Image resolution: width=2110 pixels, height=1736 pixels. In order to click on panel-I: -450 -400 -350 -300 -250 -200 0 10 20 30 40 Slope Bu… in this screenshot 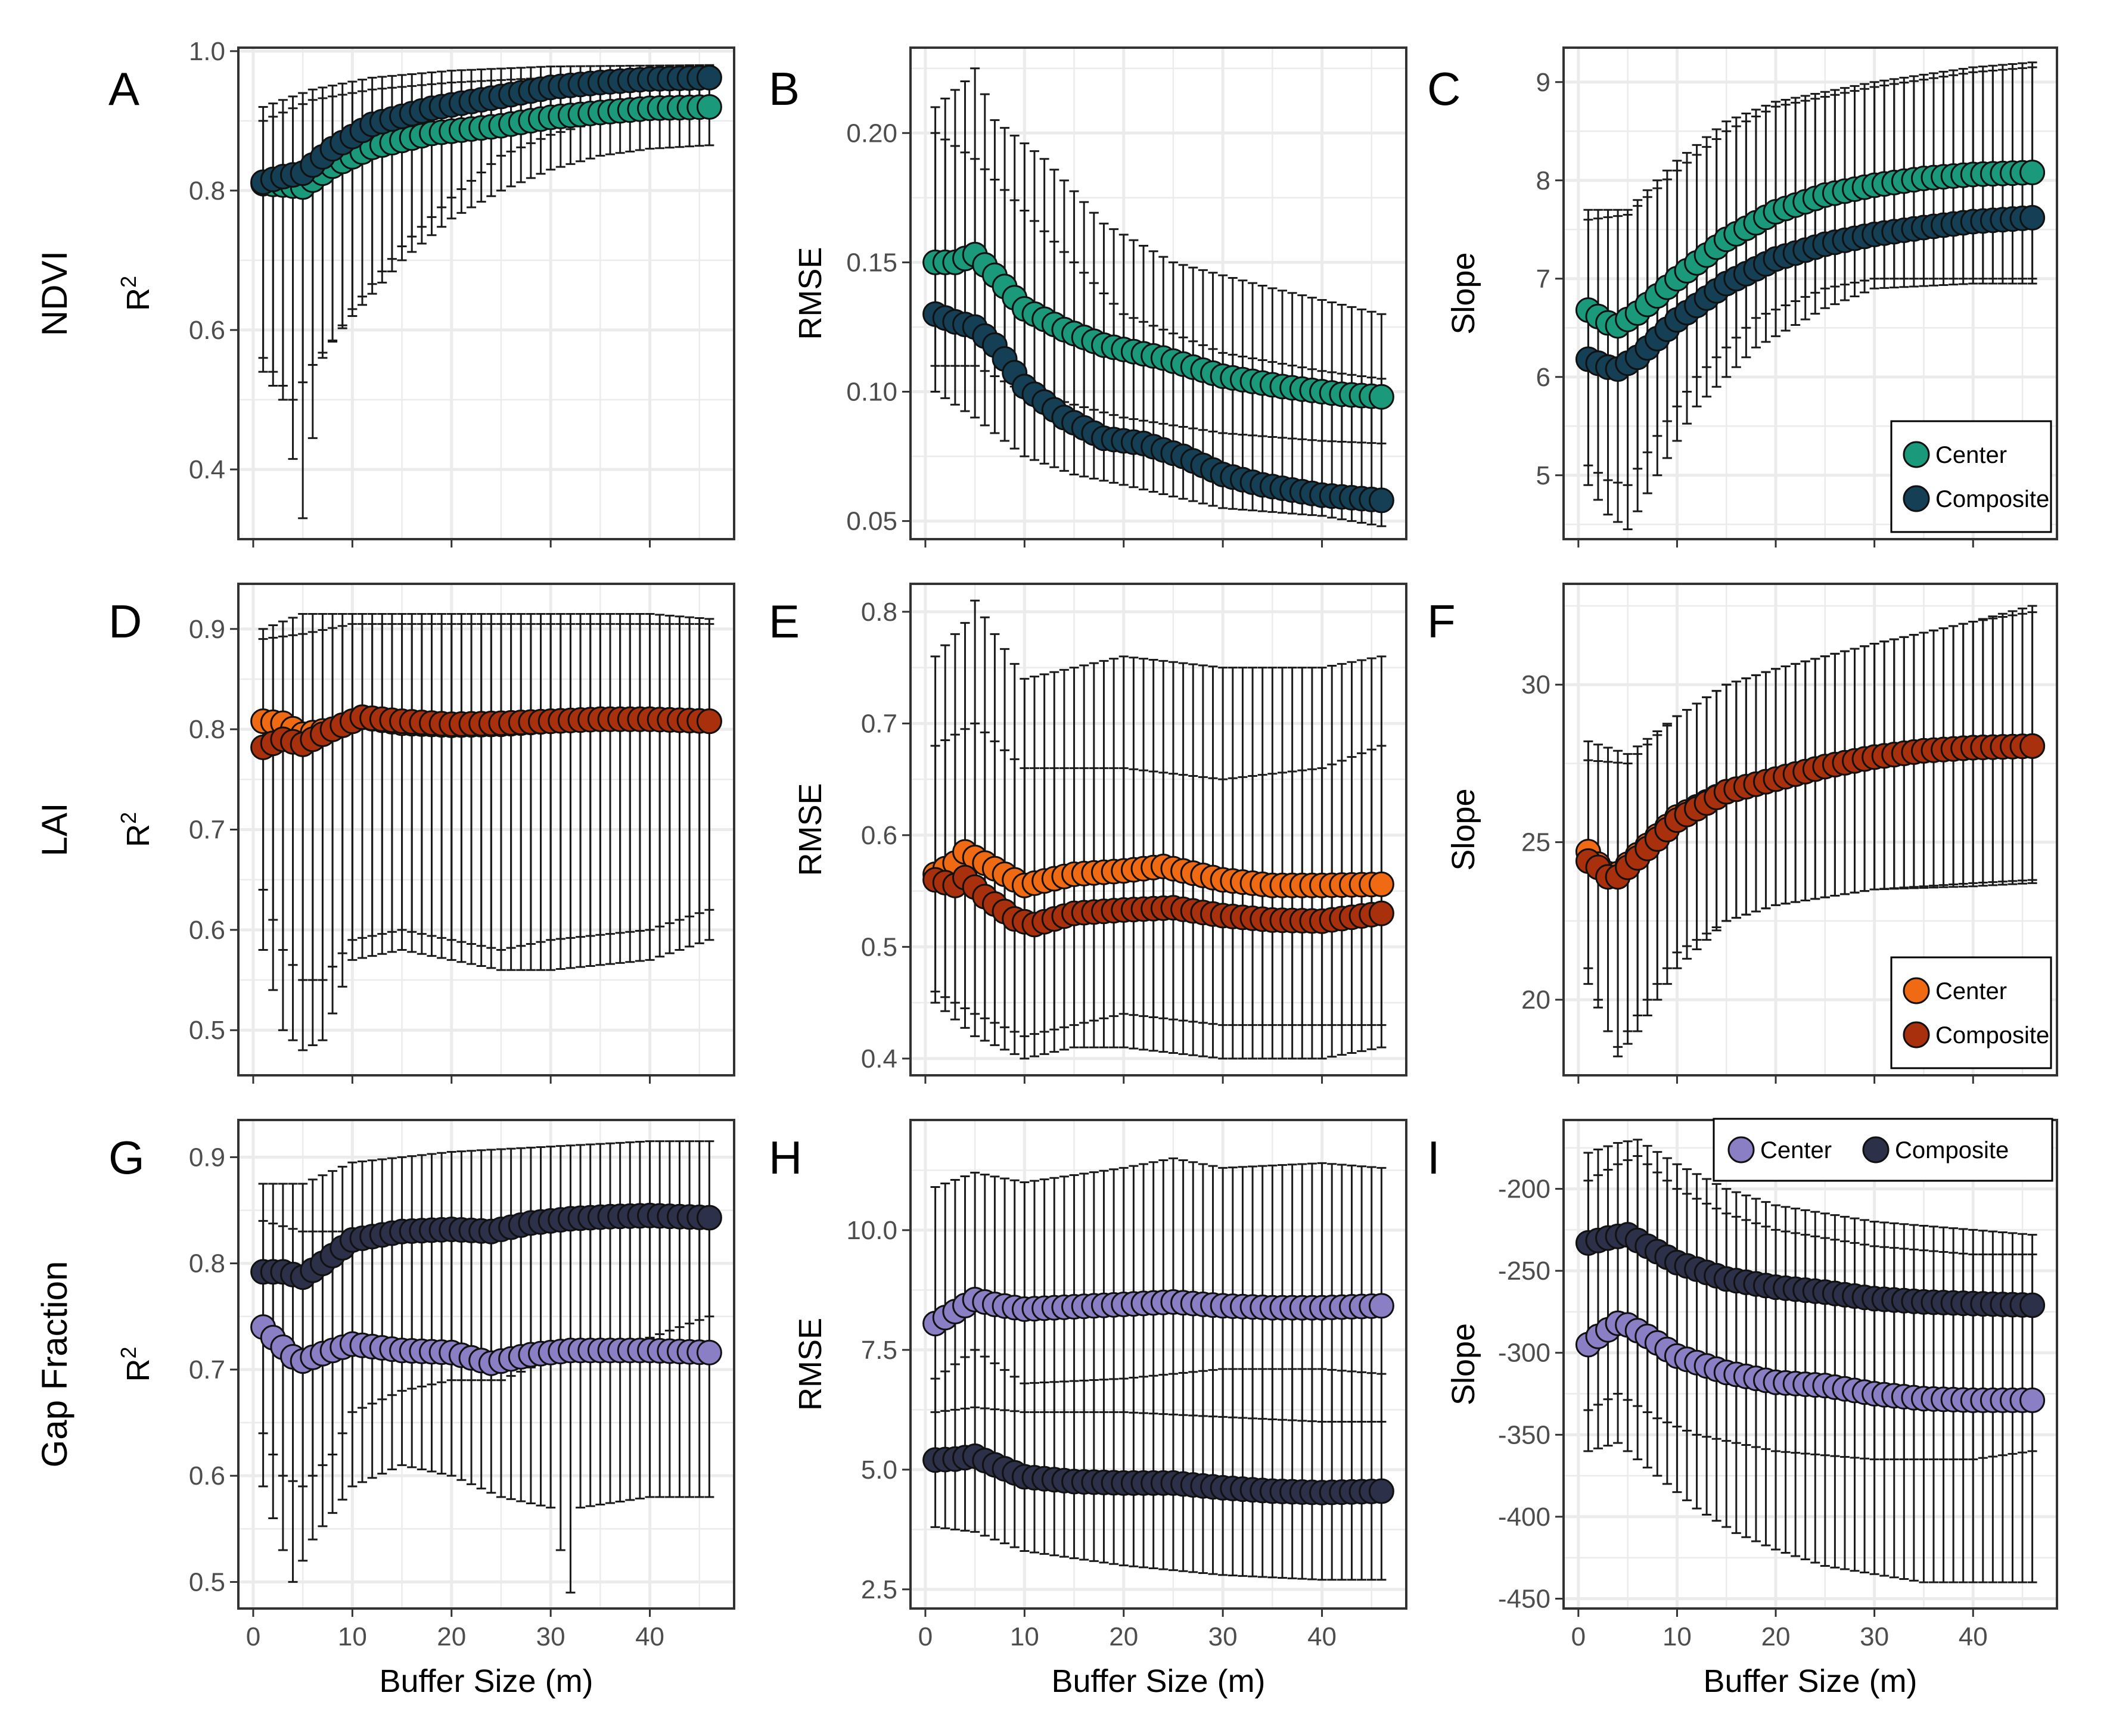, I will do `click(1743, 1408)`.